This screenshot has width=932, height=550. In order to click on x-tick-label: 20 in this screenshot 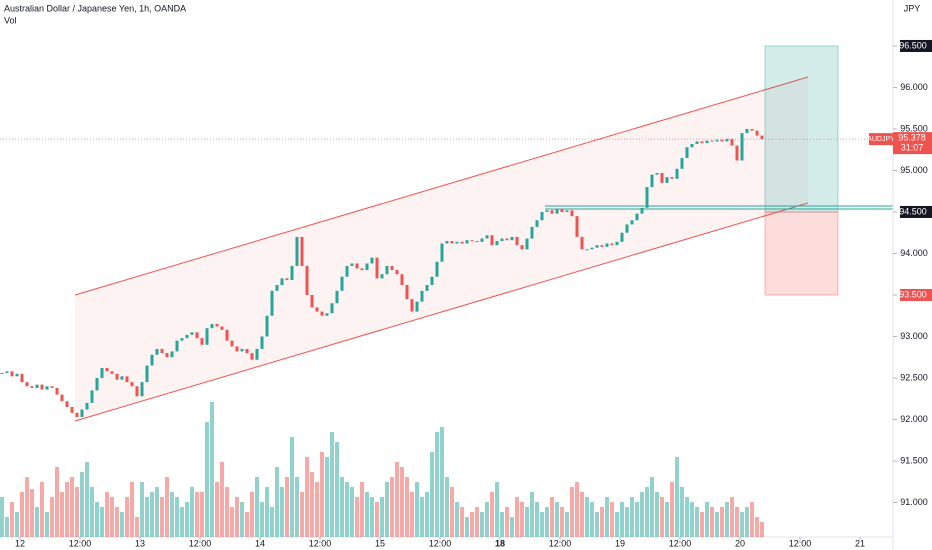, I will do `click(740, 543)`.